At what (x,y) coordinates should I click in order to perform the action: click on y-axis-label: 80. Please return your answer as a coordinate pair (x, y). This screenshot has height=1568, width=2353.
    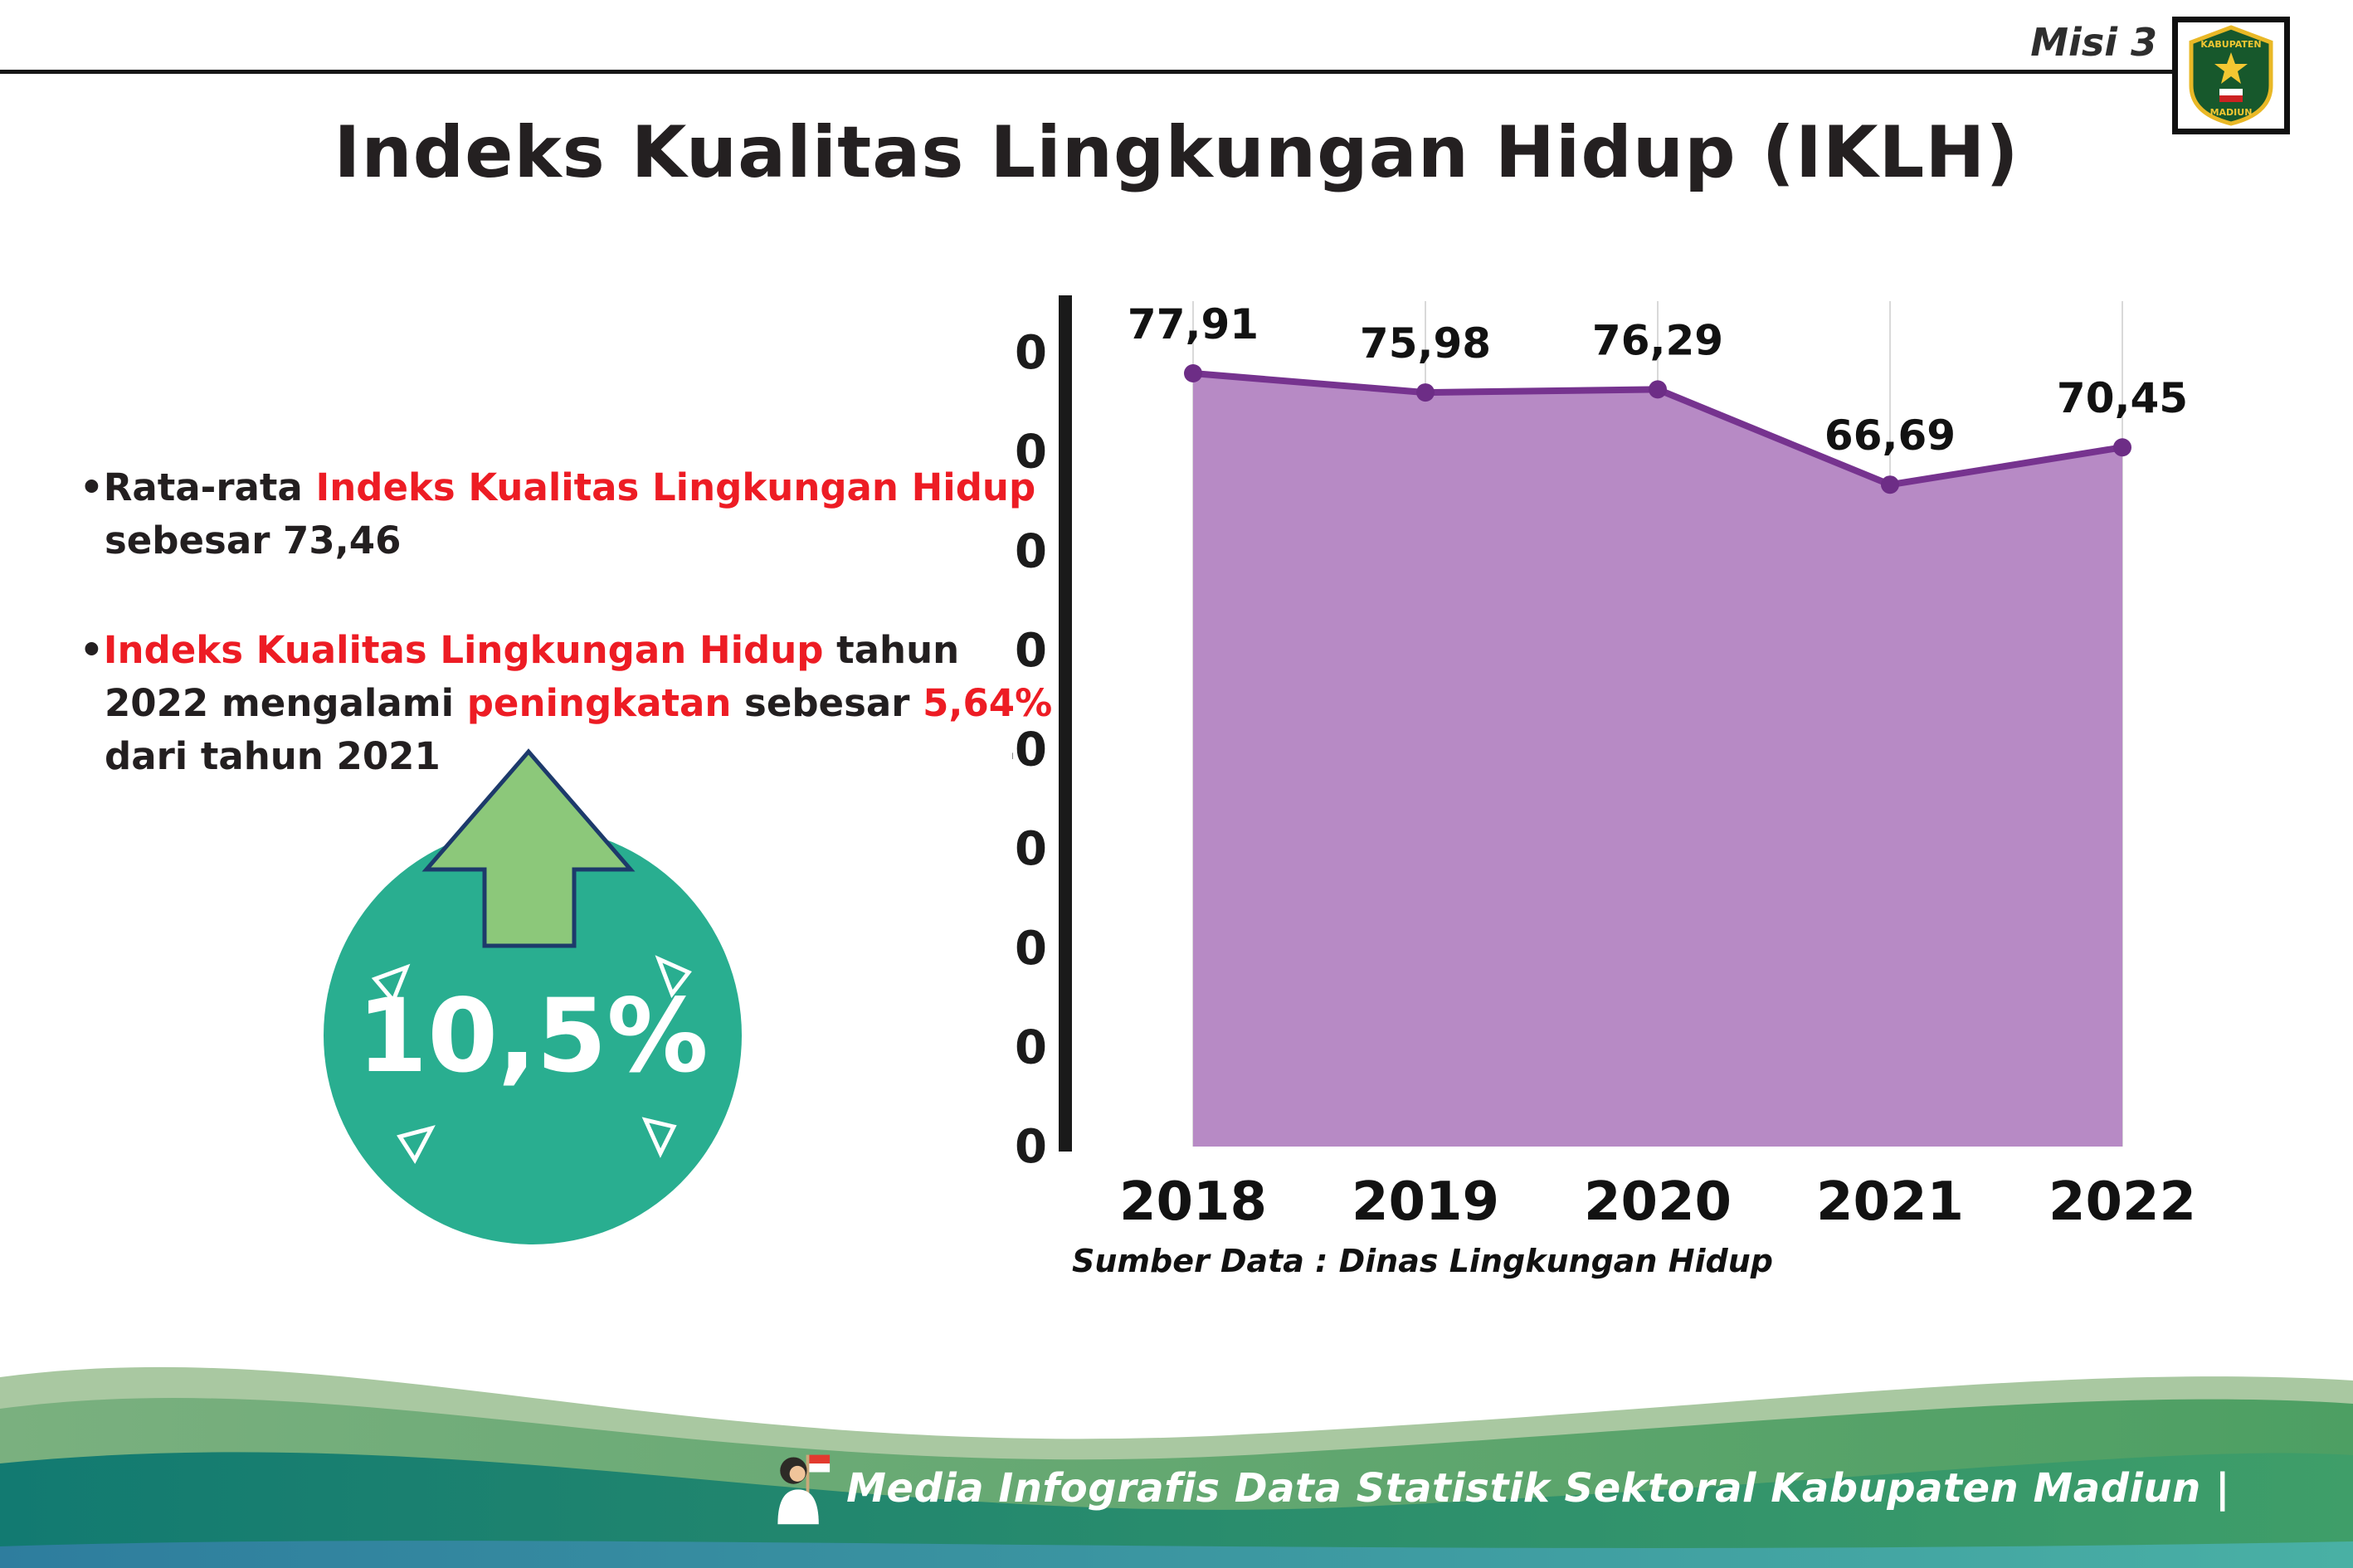
    Looking at the image, I should click on (1029, 353).